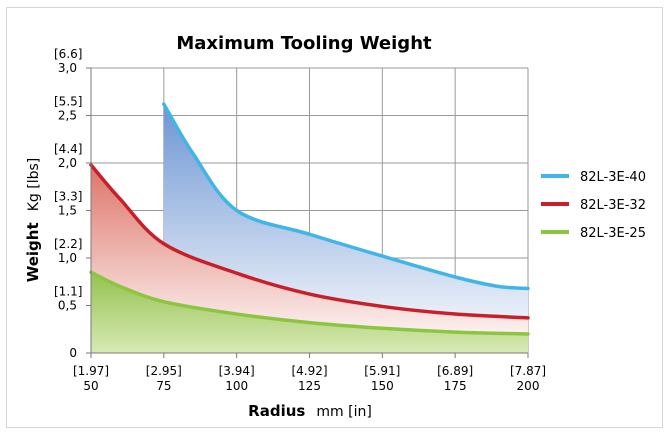 The image size is (670, 436). Describe the element at coordinates (304, 43) in the screenshot. I see `chart-title: Maximum Tooling Weight` at that location.